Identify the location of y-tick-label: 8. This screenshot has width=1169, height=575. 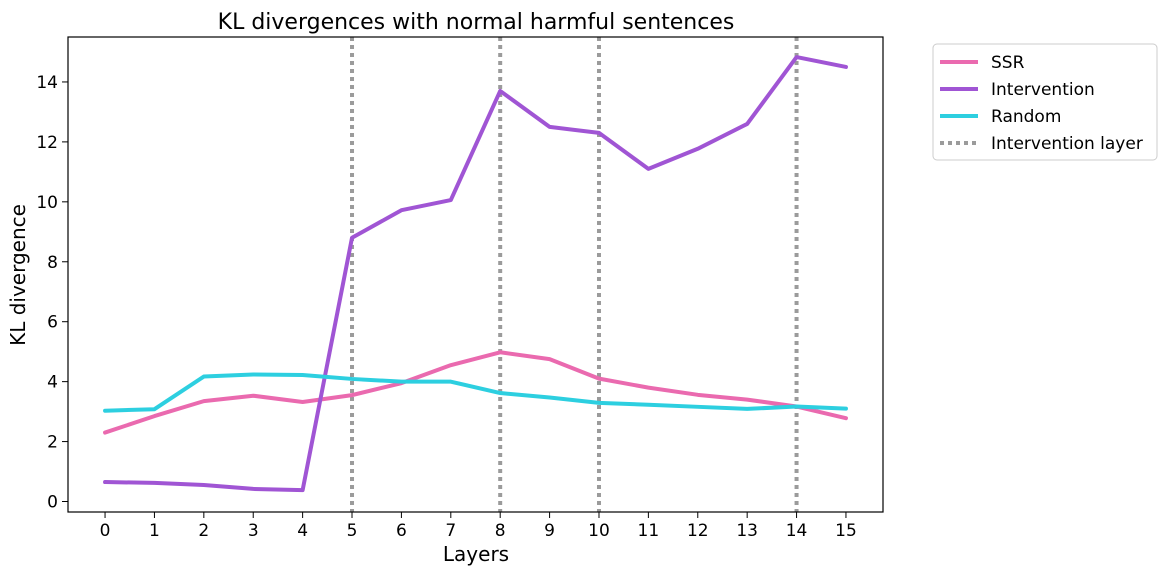
(52, 263).